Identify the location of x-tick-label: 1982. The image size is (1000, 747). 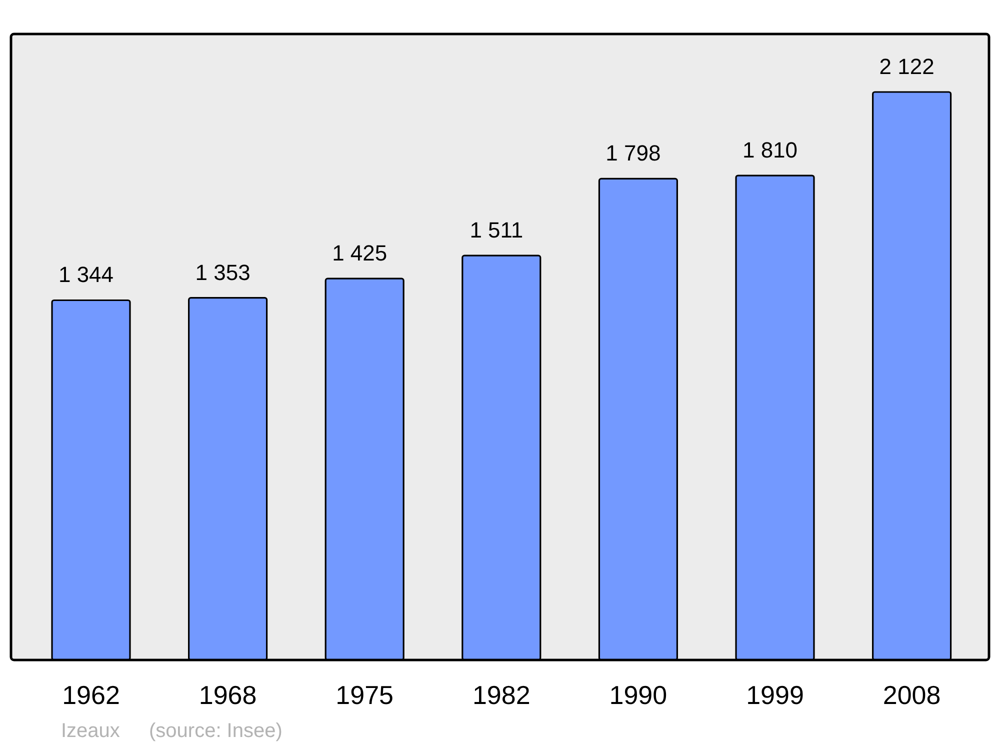
(501, 695).